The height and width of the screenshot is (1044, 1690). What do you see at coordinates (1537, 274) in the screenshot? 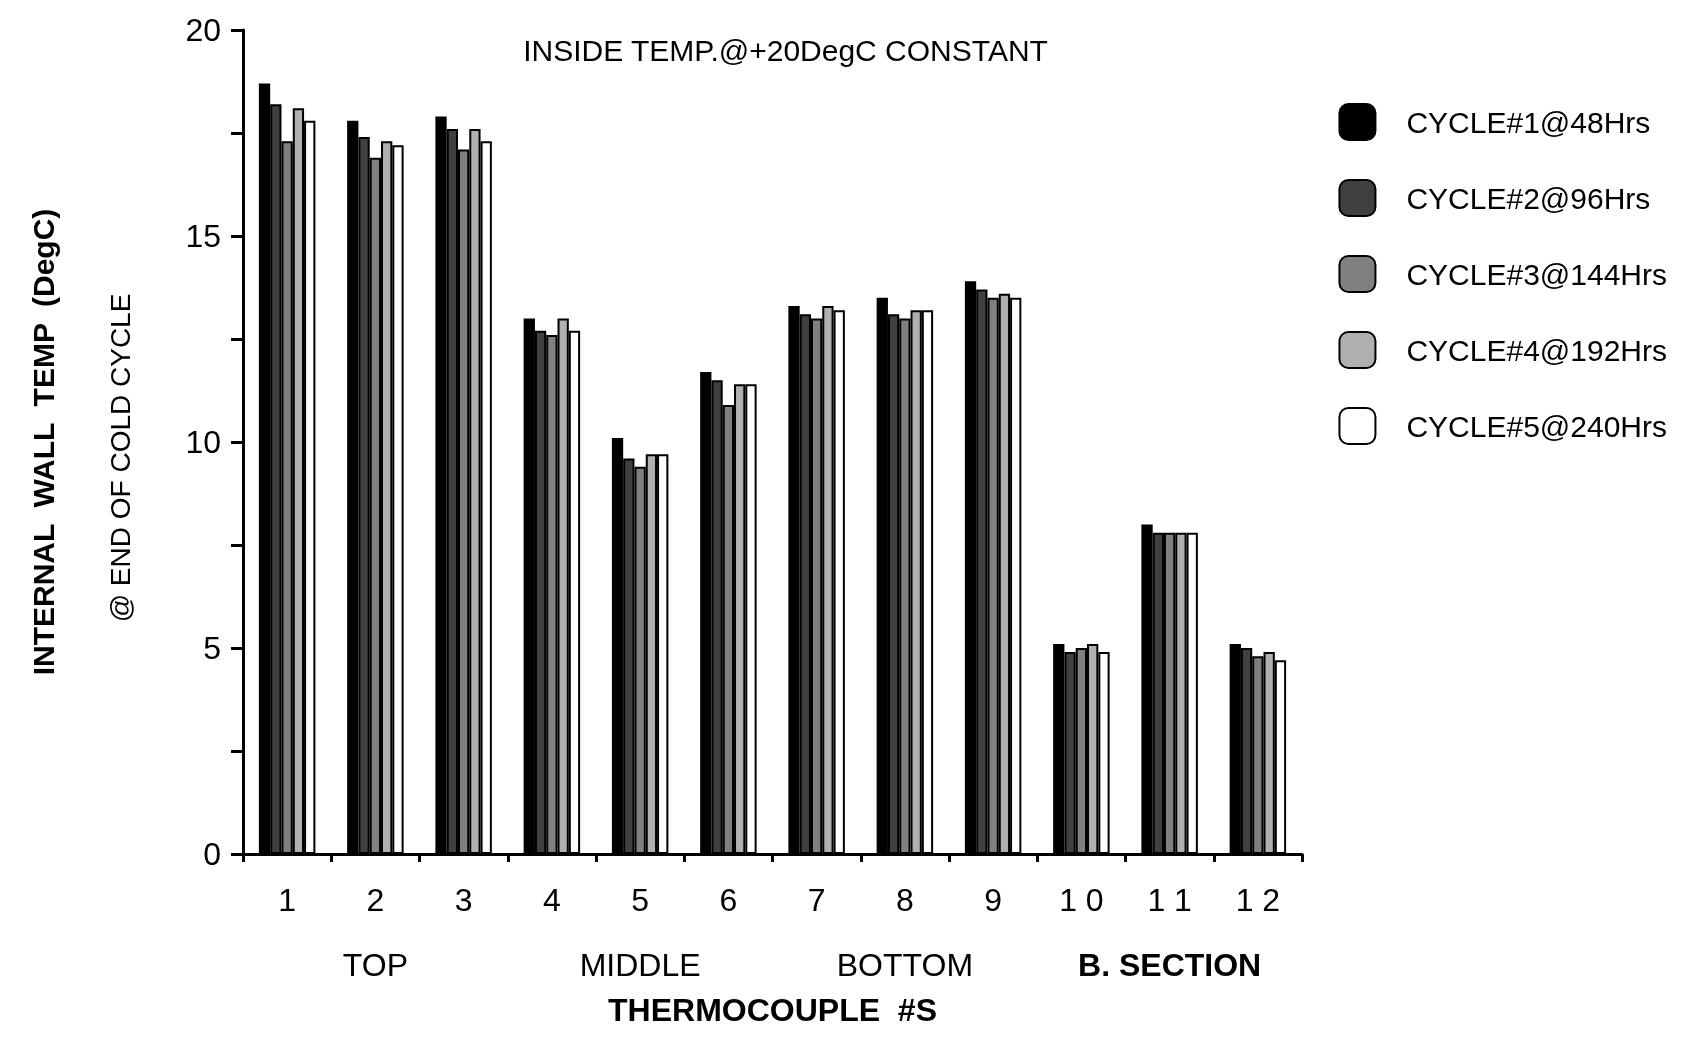
I see `legend-label: CYCLE#3@144Hrs` at bounding box center [1537, 274].